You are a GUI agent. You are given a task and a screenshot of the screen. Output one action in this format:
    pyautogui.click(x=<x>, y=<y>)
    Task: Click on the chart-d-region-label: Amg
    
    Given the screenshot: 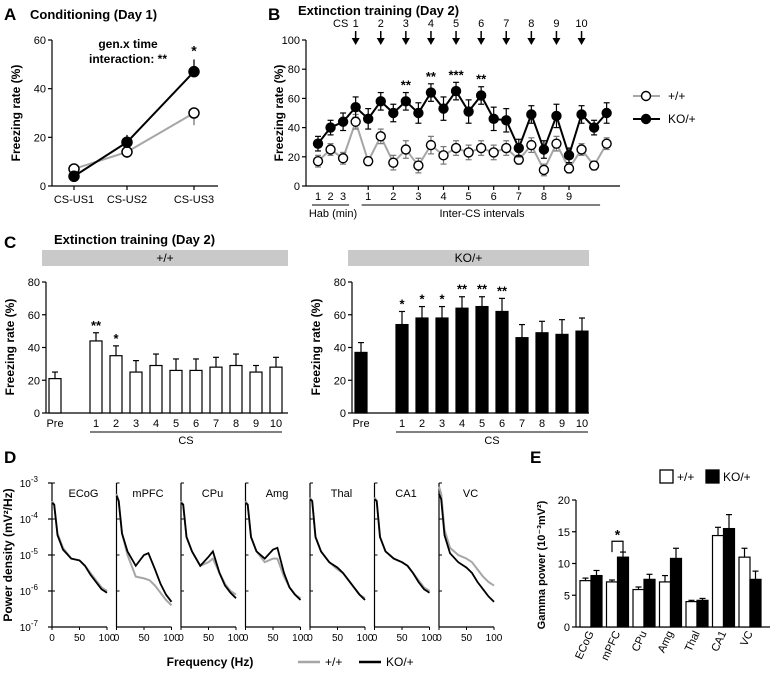 What is the action you would take?
    pyautogui.click(x=277, y=494)
    